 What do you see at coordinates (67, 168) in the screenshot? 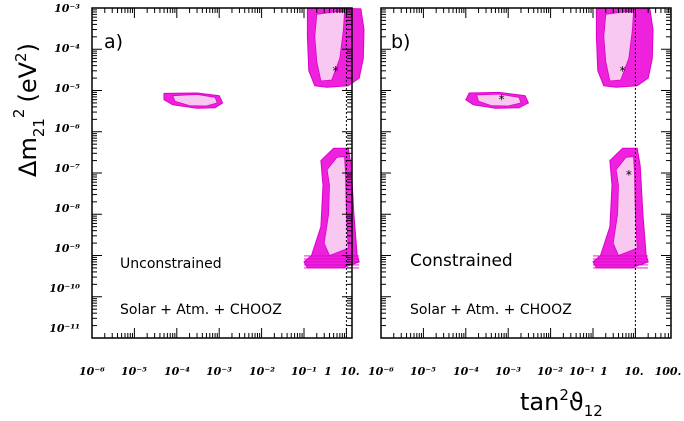
I see `y-tick-label: 10⁻⁷` at bounding box center [67, 168].